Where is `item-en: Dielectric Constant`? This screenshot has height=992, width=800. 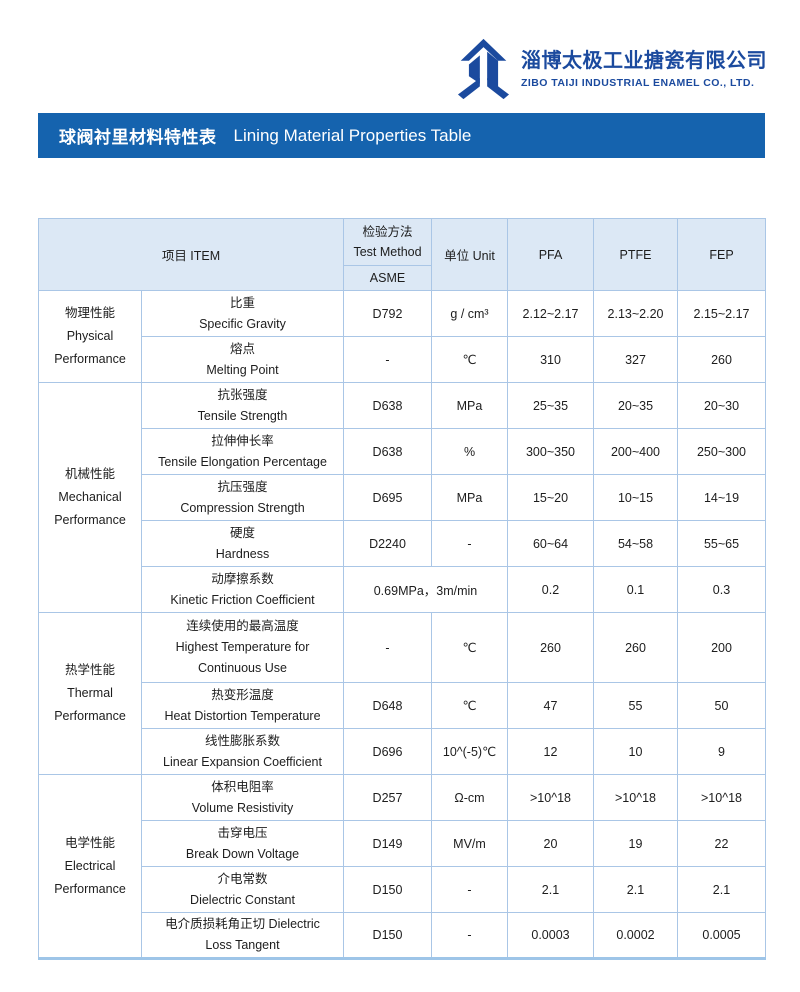
item-en: Dielectric Constant is located at coordinates (242, 899).